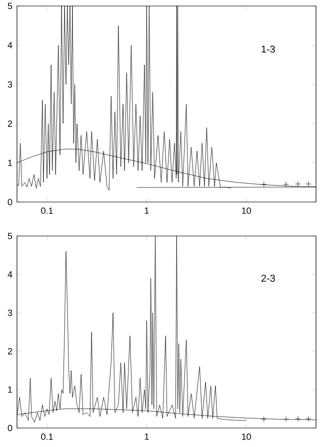 The width and height of the screenshot is (320, 447). What do you see at coordinates (268, 278) in the screenshot?
I see `annotation: 2-3` at bounding box center [268, 278].